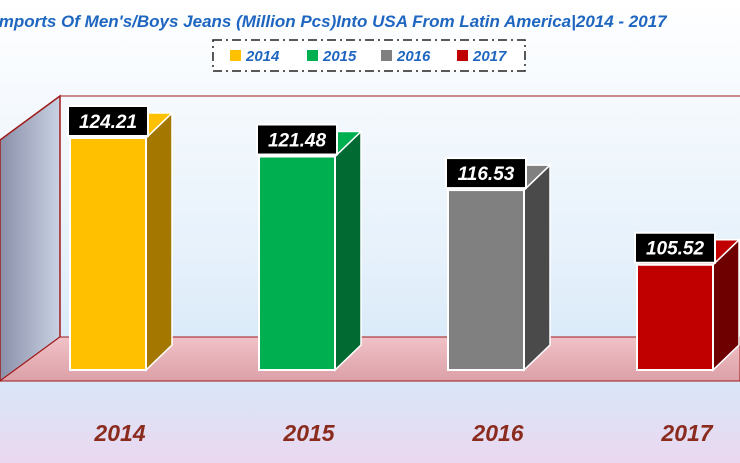 This screenshot has height=463, width=740. I want to click on legend-swatch-2014, so click(235, 55).